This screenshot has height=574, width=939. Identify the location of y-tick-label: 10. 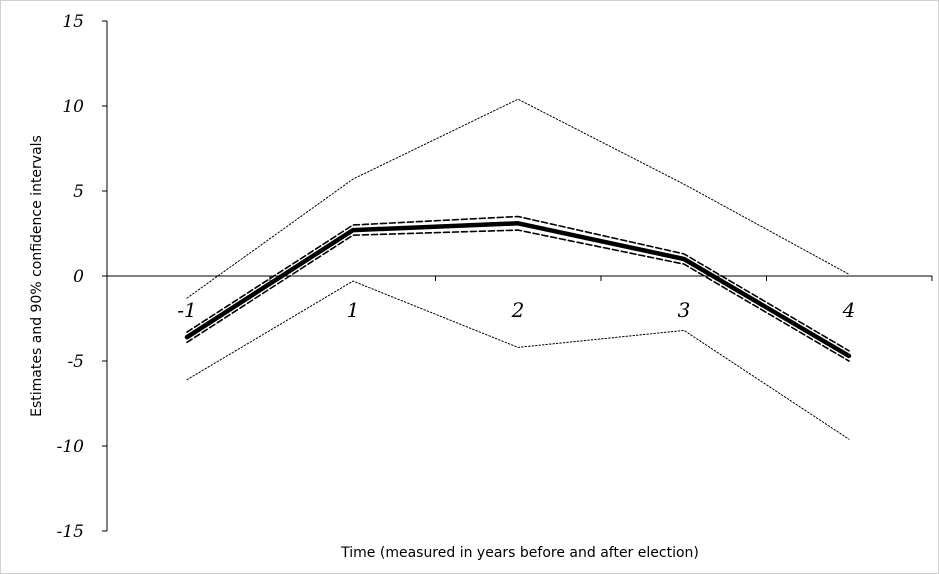
(73, 107).